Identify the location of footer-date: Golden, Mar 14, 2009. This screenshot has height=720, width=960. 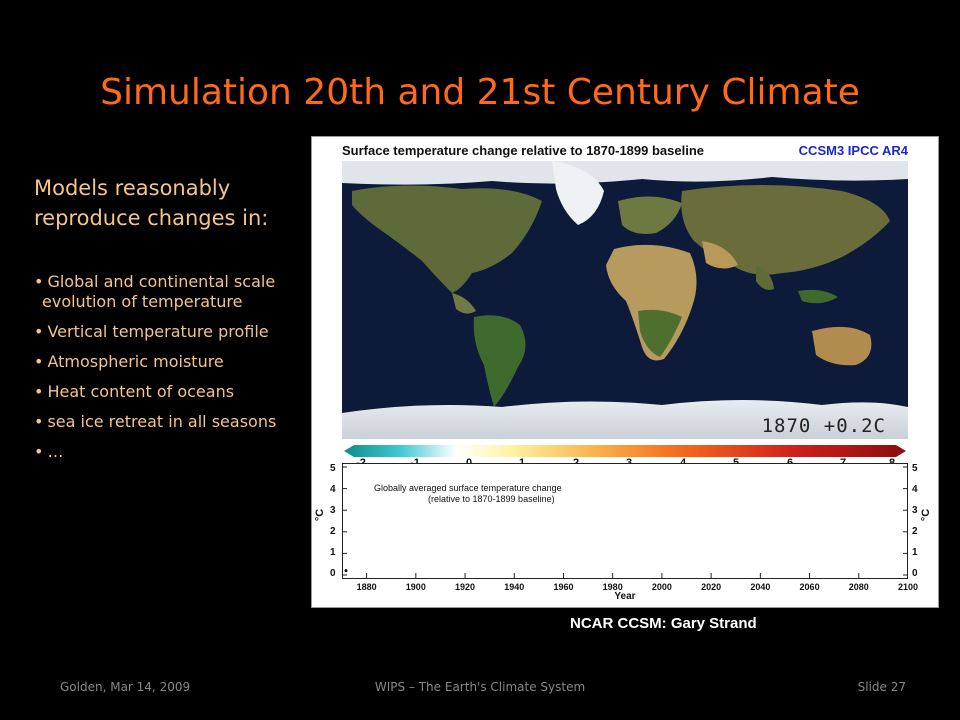
(125, 687).